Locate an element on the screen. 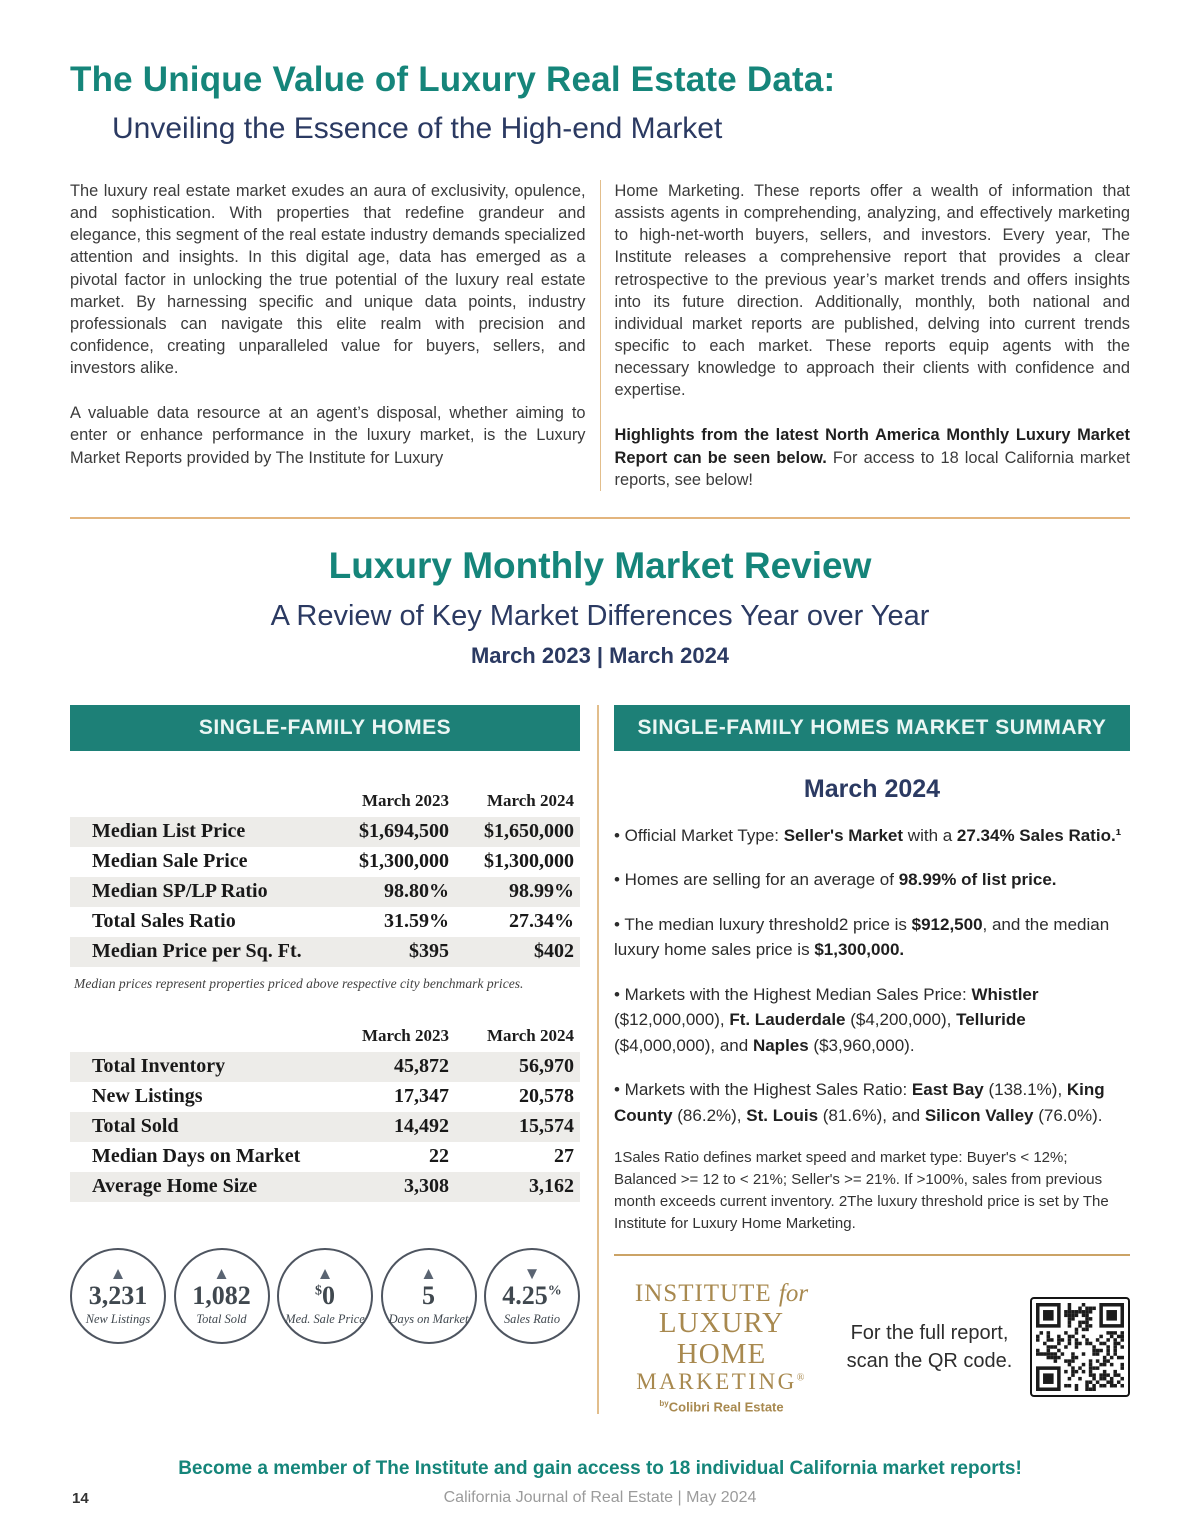  badge-value-number: 0 is located at coordinates (328, 1295).